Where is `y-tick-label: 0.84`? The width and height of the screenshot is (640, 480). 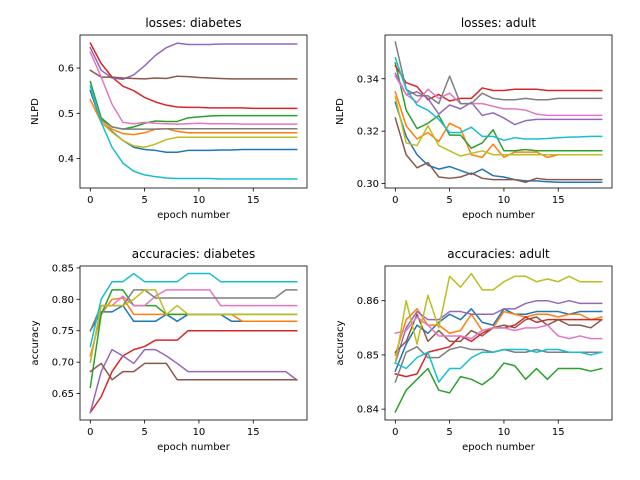 y-tick-label: 0.84 is located at coordinates (368, 410).